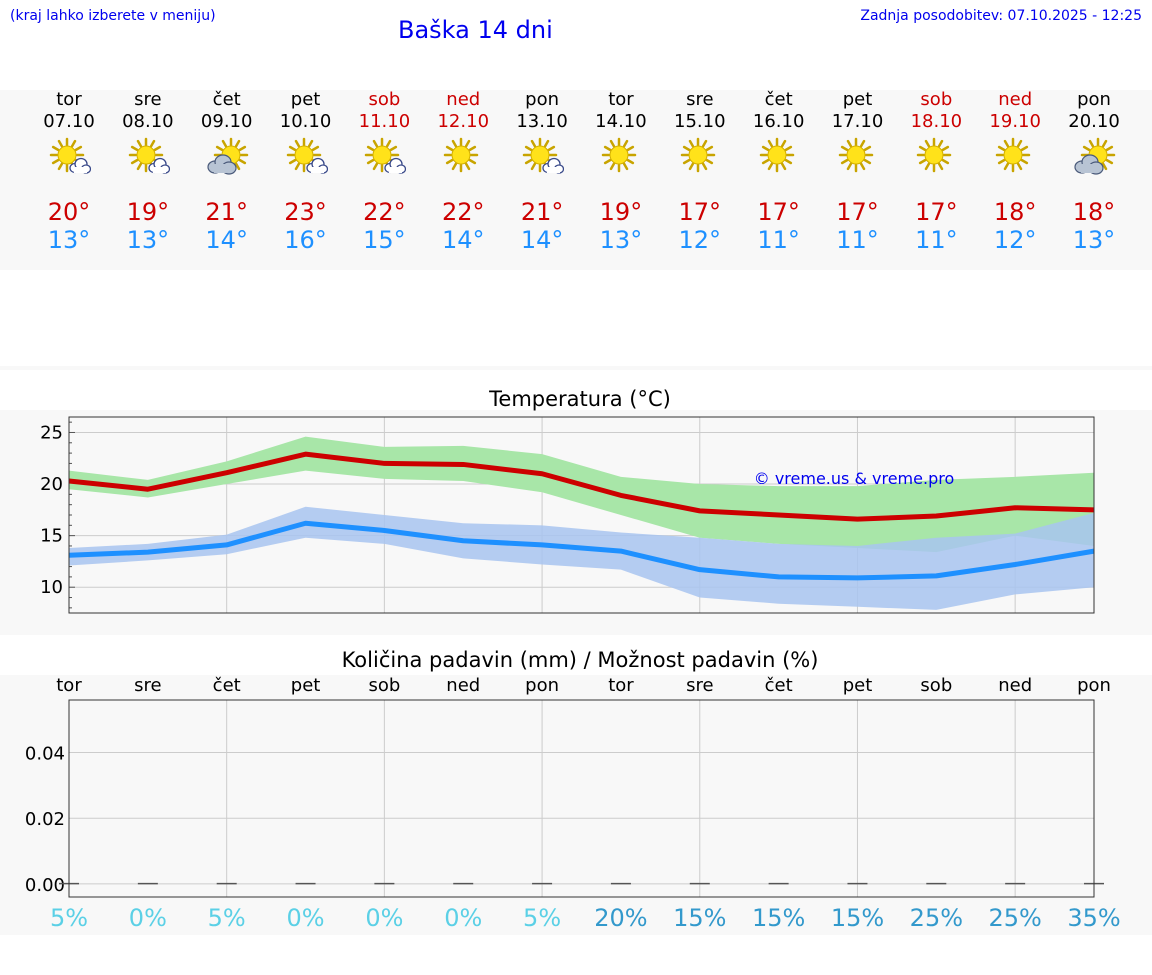 The height and width of the screenshot is (975, 1152). I want to click on watermark: © vreme.us & vreme.pro, so click(854, 478).